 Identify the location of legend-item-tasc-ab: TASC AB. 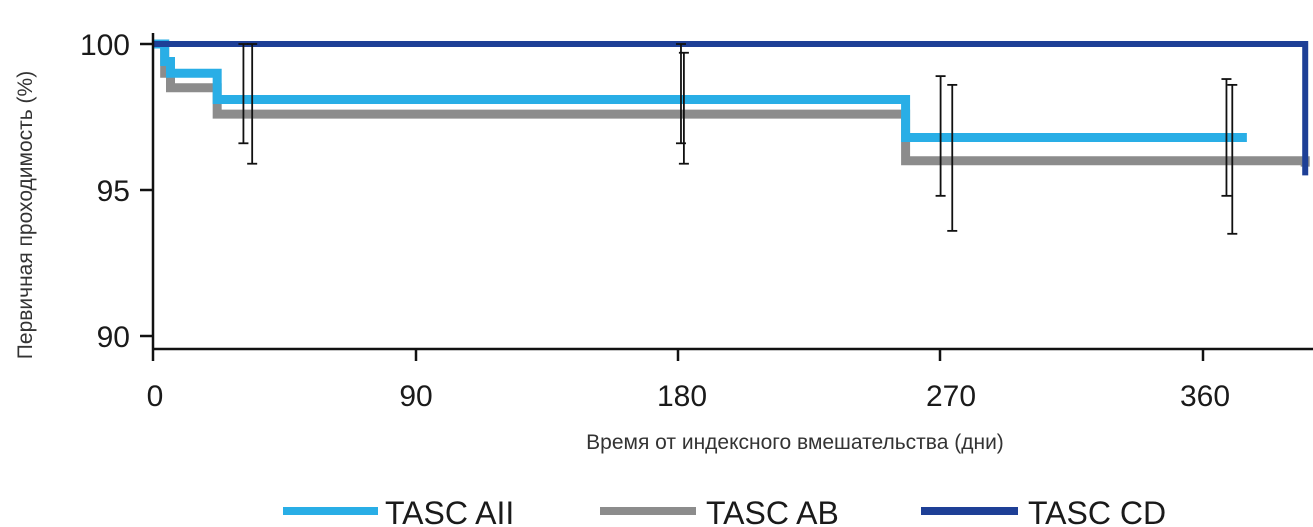
(719, 511).